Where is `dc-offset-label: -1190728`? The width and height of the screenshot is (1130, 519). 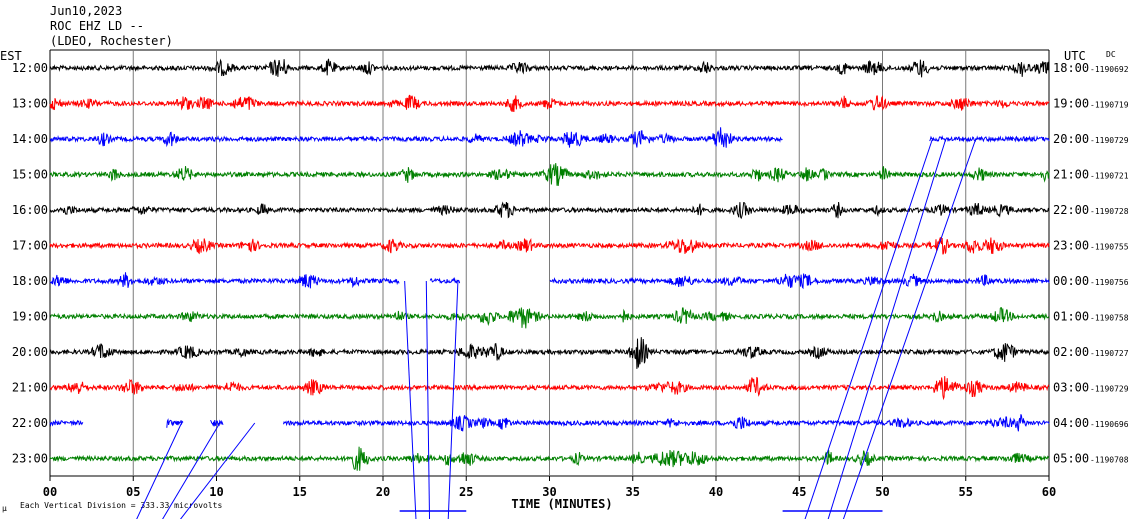 dc-offset-label: -1190728 is located at coordinates (1109, 211).